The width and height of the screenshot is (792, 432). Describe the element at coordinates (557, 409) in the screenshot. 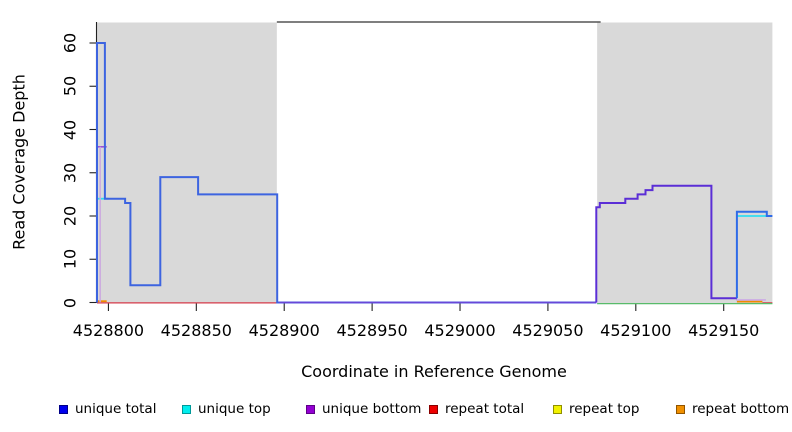

I see `repeat-top-swatch-icon` at that location.